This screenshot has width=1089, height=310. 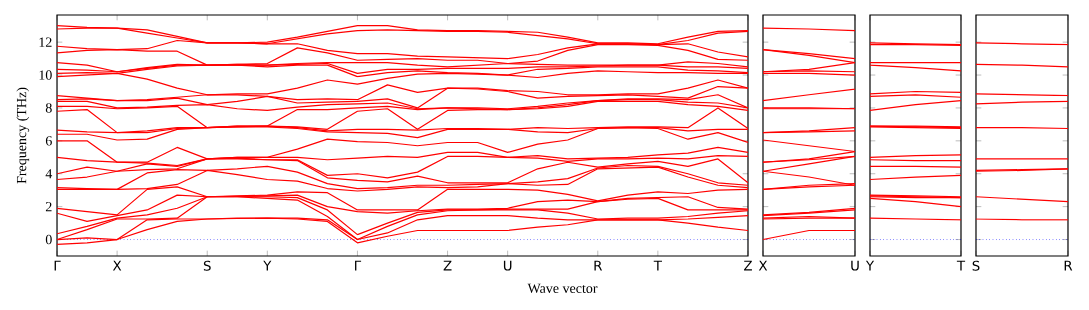 What do you see at coordinates (23, 135) in the screenshot?
I see `y-axis-title: Frequency (THz)` at bounding box center [23, 135].